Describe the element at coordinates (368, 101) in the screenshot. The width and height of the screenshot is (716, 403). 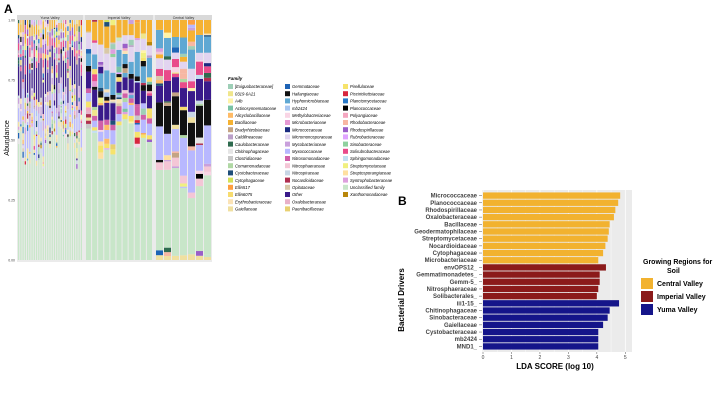
I see `legend-label: Planctomycetaceae` at that location.